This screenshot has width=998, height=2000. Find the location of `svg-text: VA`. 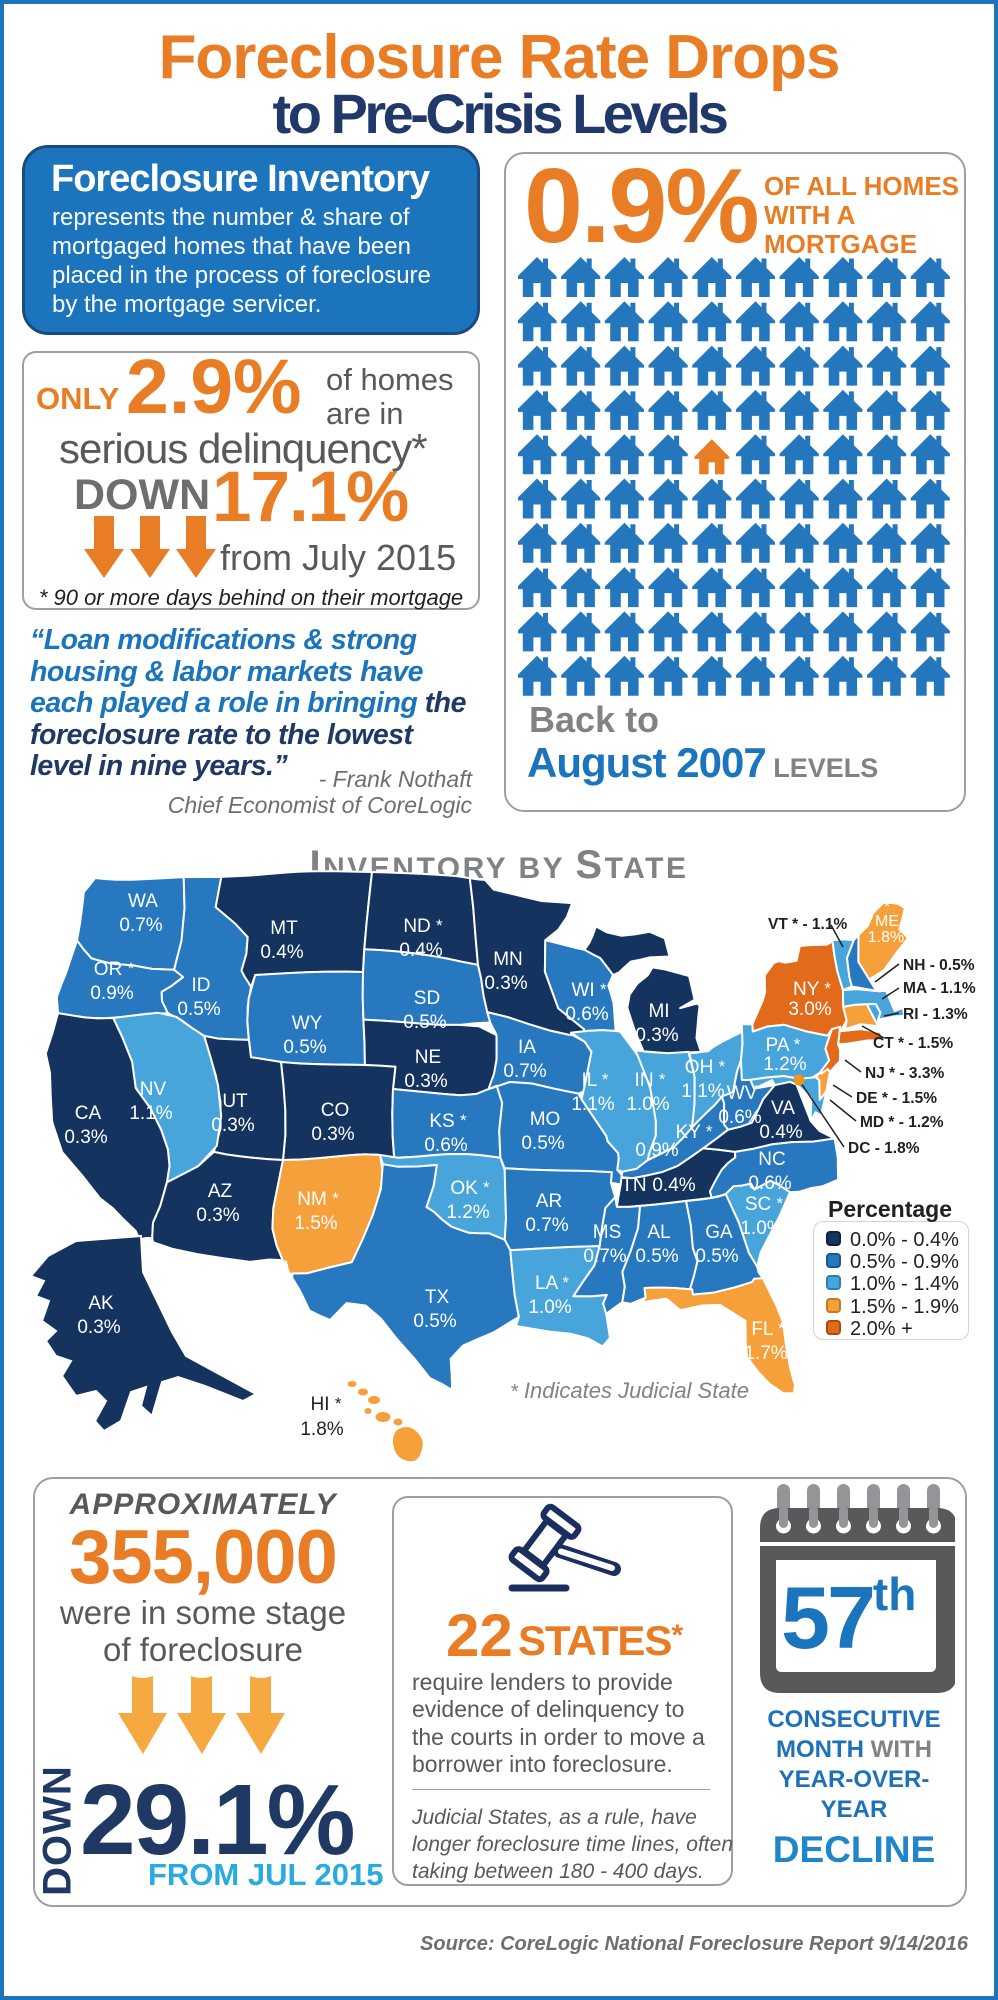

svg-text: VA is located at coordinates (783, 1108).